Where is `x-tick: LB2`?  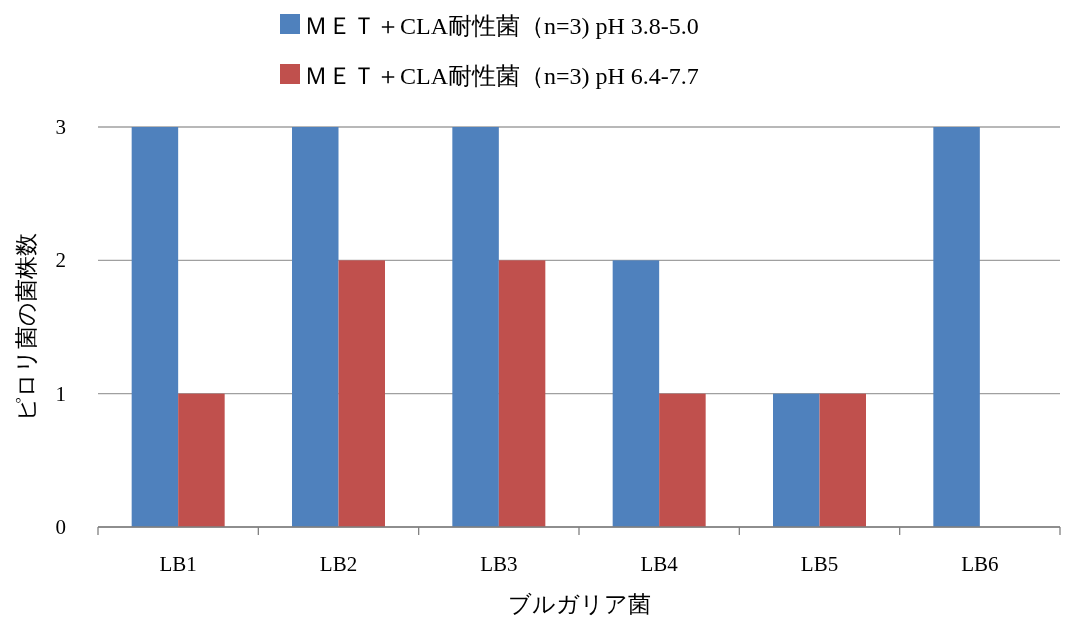 x-tick: LB2 is located at coordinates (338, 564).